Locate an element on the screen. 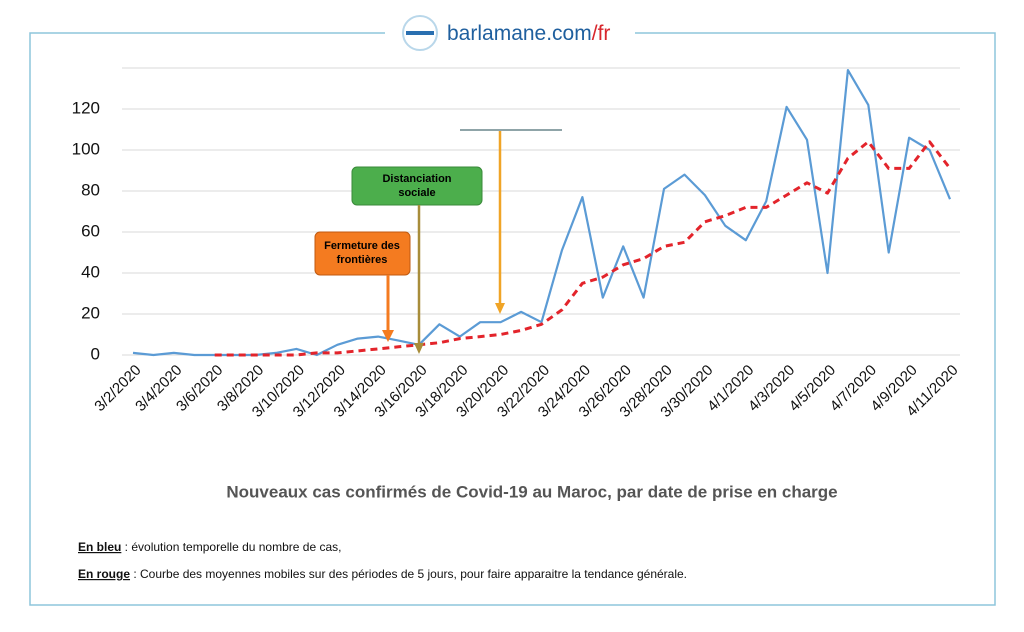 This screenshot has width=1024, height=632. y-tick-label: 60 is located at coordinates (90, 230).